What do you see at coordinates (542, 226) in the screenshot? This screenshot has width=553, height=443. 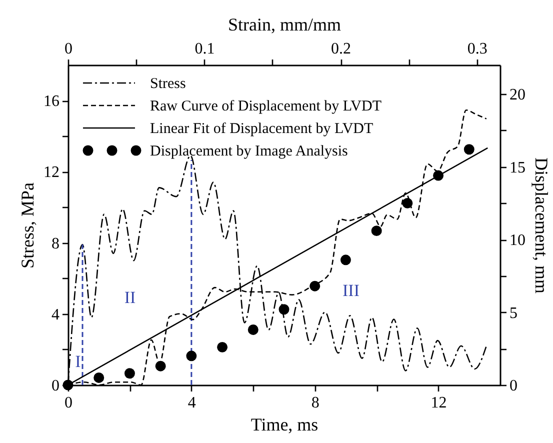 I see `y2-axis-title: Displacement, mm` at bounding box center [542, 226].